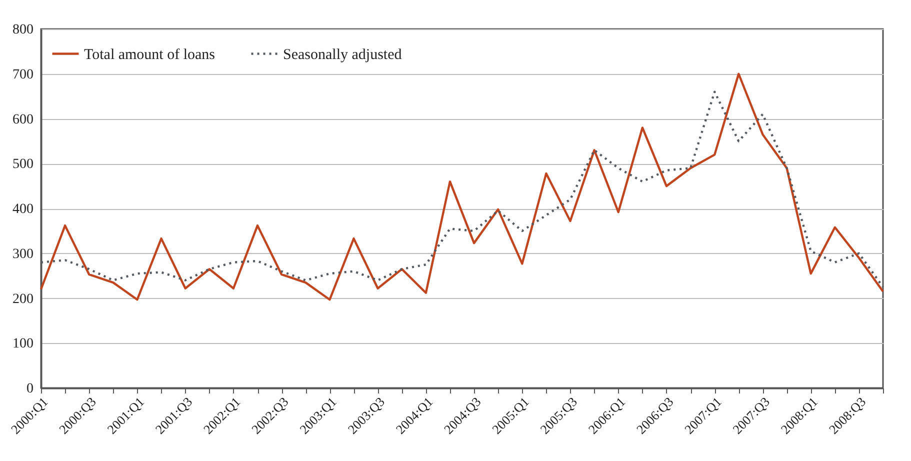 Image resolution: width=911 pixels, height=461 pixels. I want to click on y-tick-label: 400, so click(23, 209).